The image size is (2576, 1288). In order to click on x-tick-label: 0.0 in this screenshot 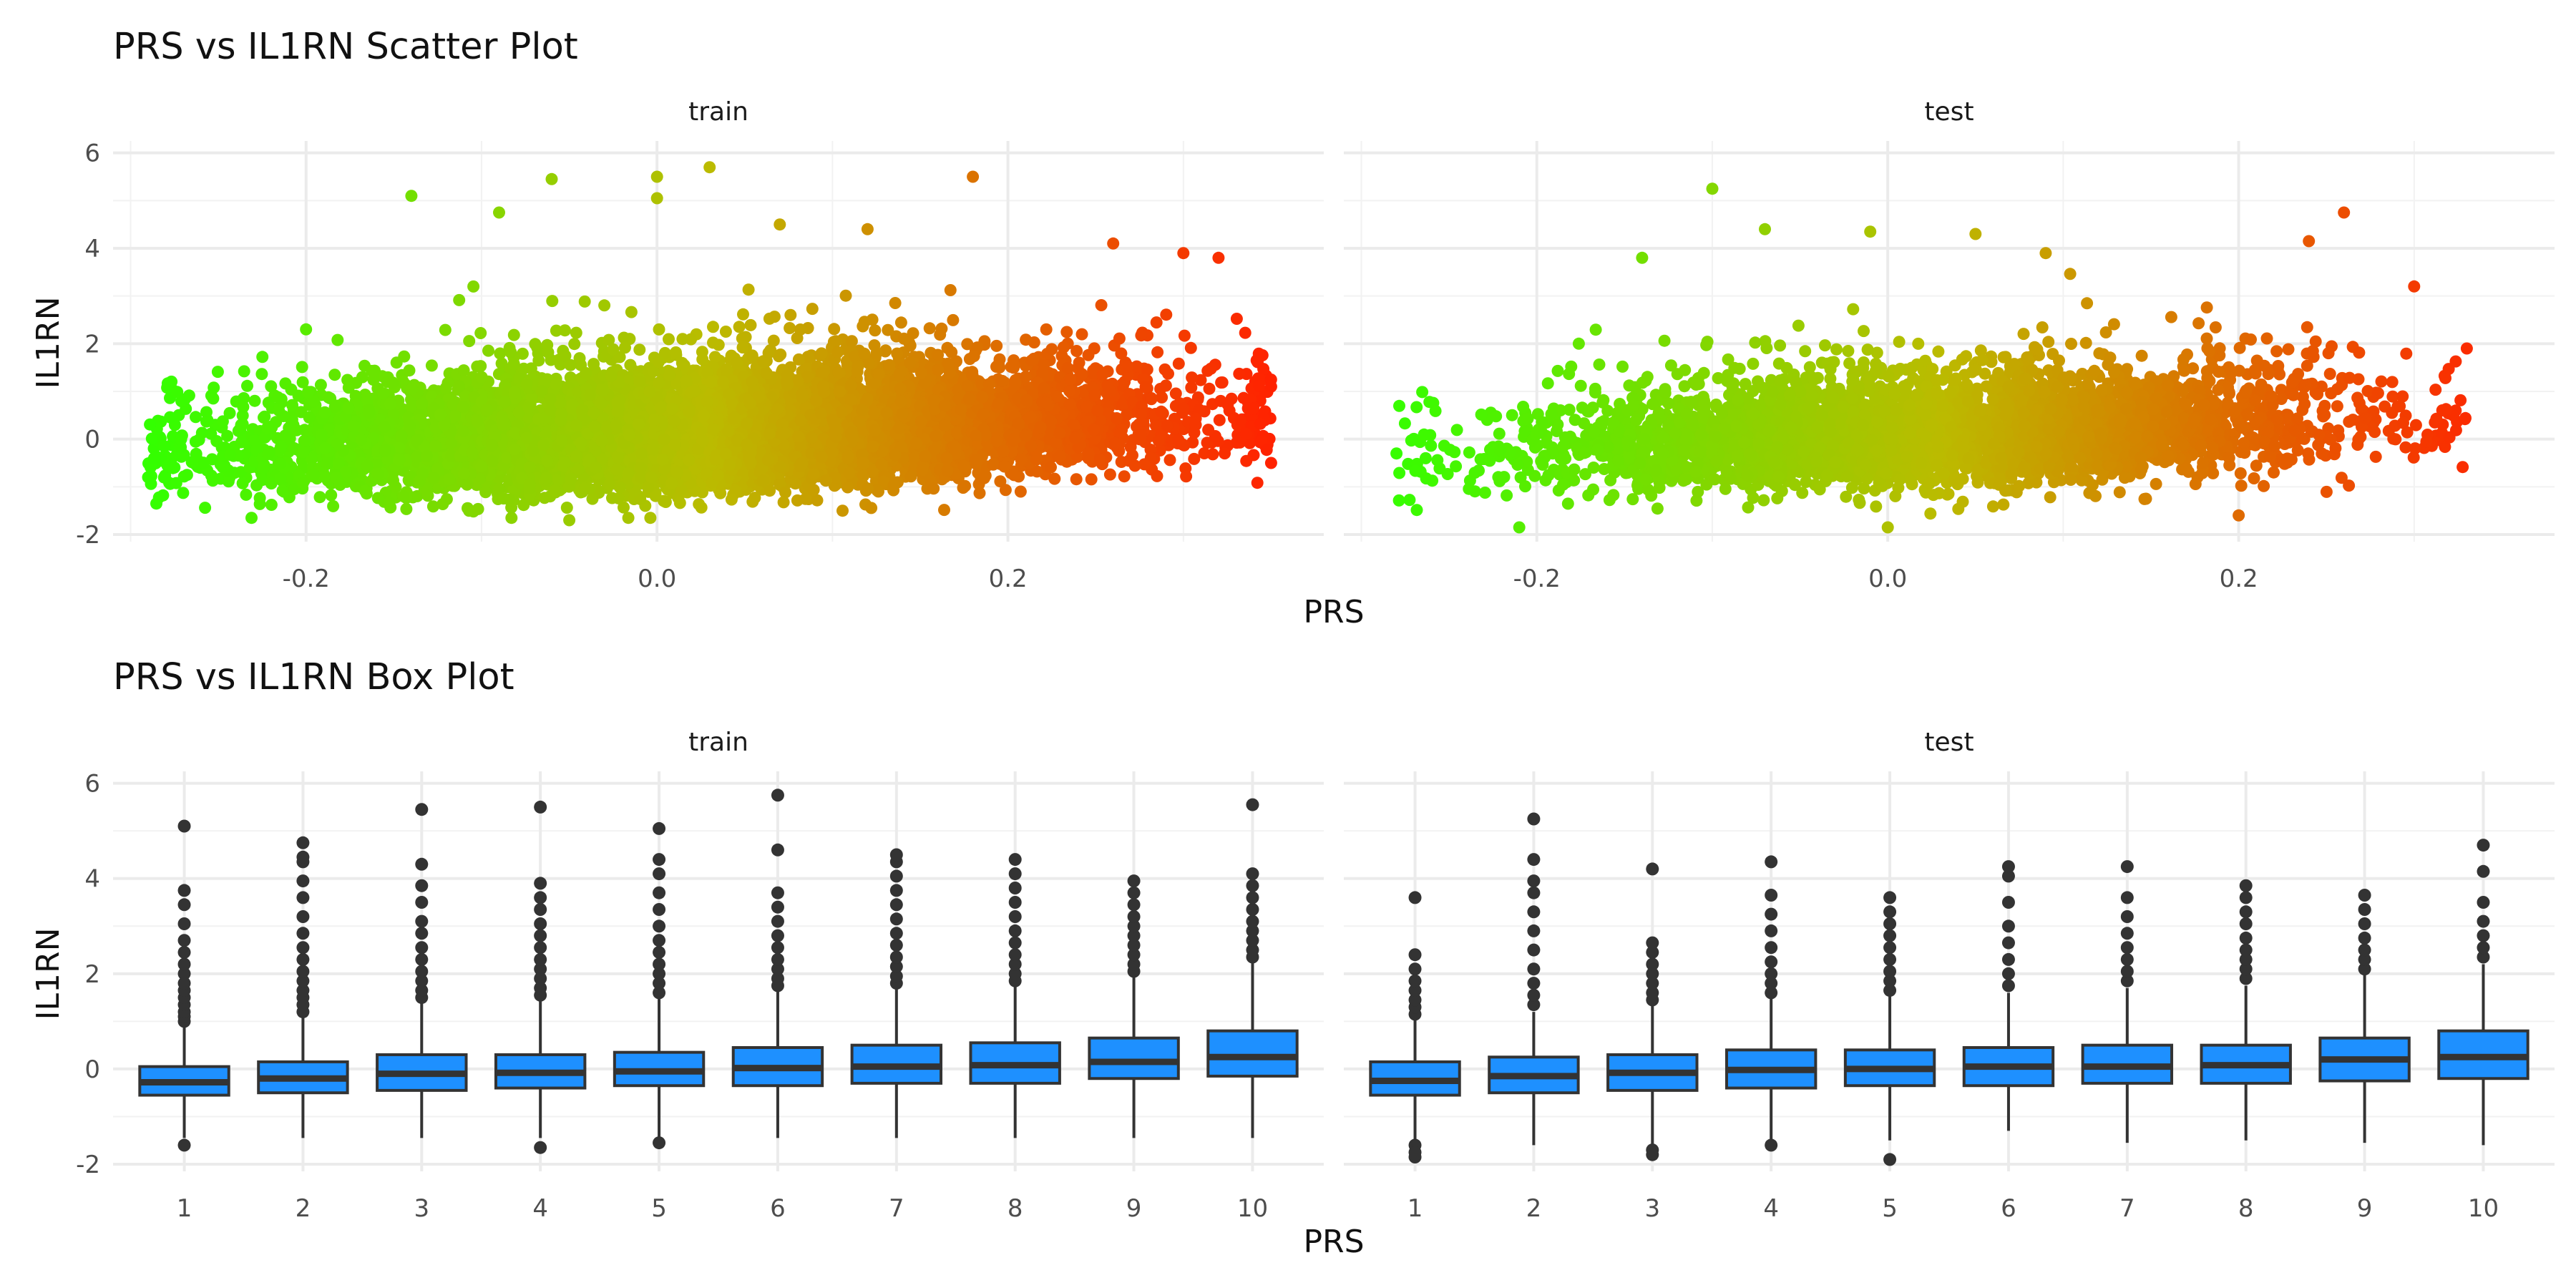, I will do `click(657, 579)`.